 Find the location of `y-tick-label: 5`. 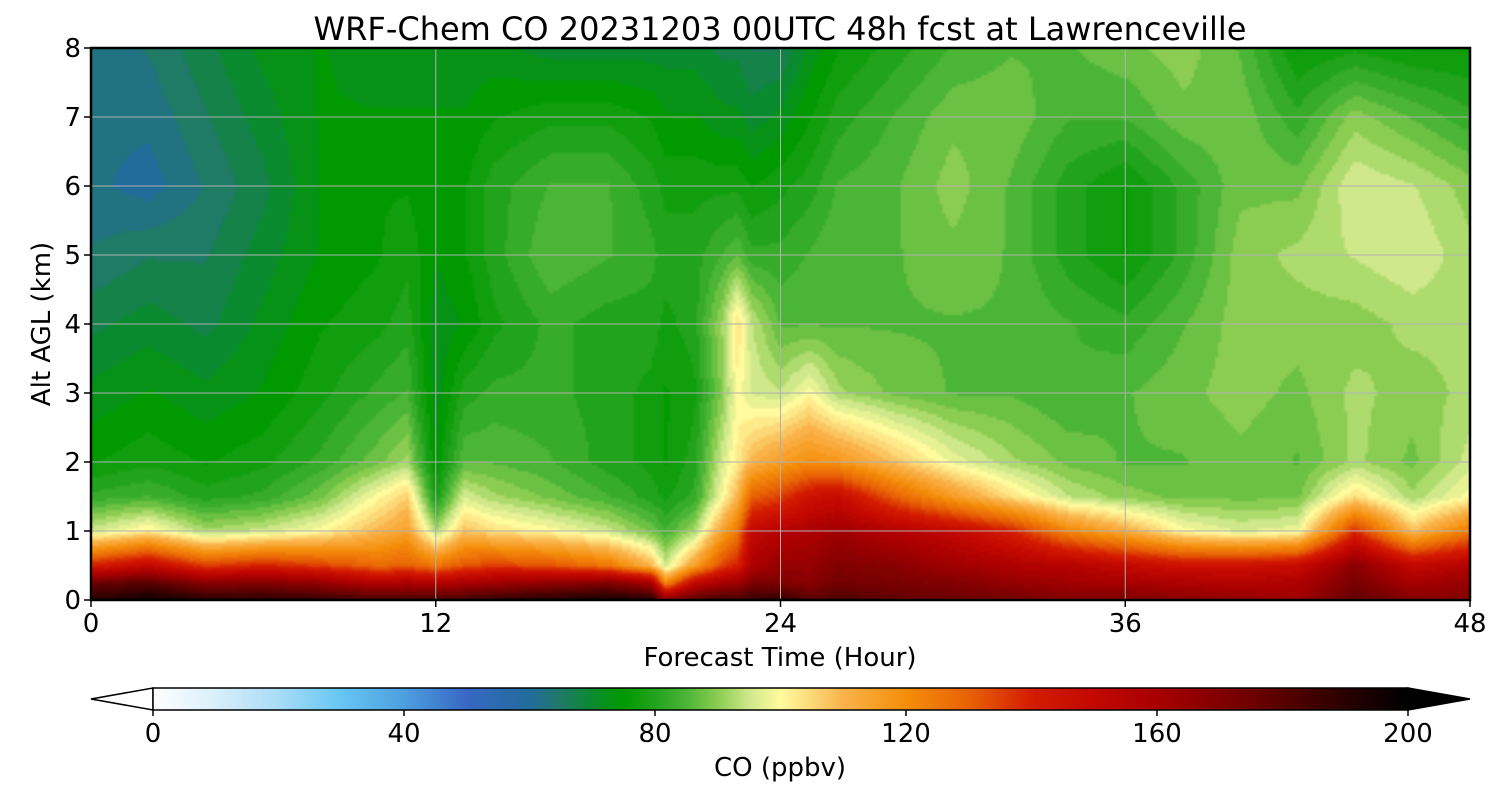

y-tick-label: 5 is located at coordinates (72, 256).